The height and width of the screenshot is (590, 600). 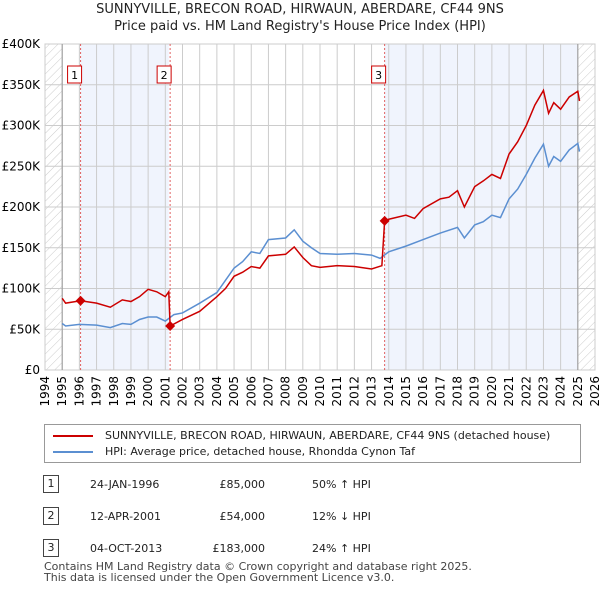 What do you see at coordinates (73, 451) in the screenshot?
I see `legend-swatch-hpi` at bounding box center [73, 451].